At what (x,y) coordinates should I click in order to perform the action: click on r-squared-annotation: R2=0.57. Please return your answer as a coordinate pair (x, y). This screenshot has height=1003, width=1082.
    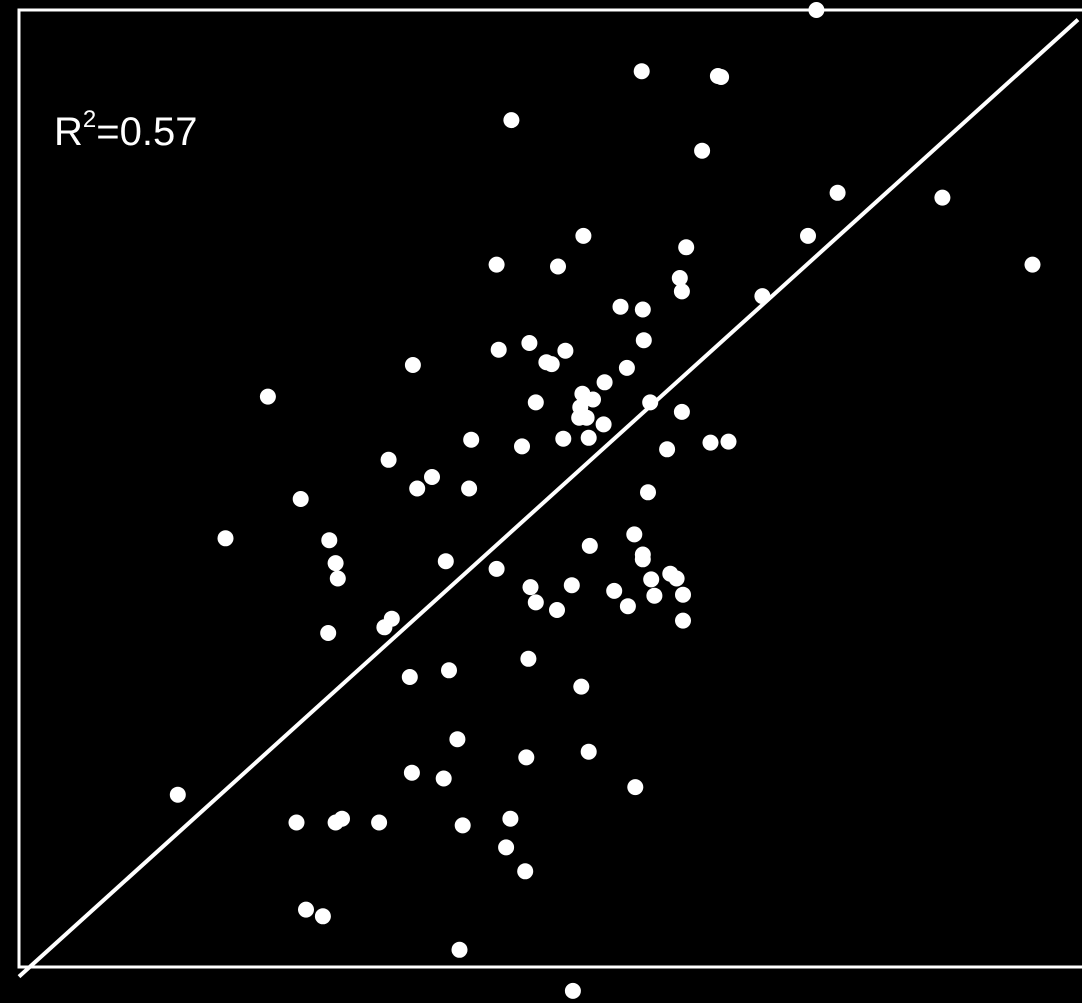
    Looking at the image, I should click on (125, 130).